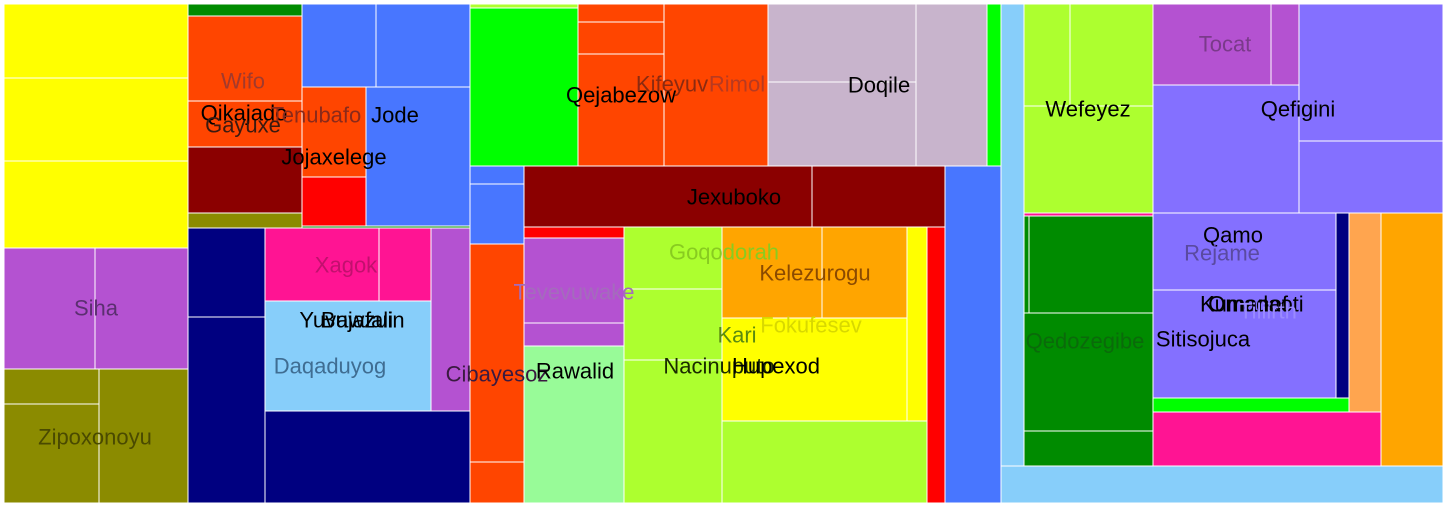 The height and width of the screenshot is (507, 1447). I want to click on treemap-label: Rimol, so click(737, 84).